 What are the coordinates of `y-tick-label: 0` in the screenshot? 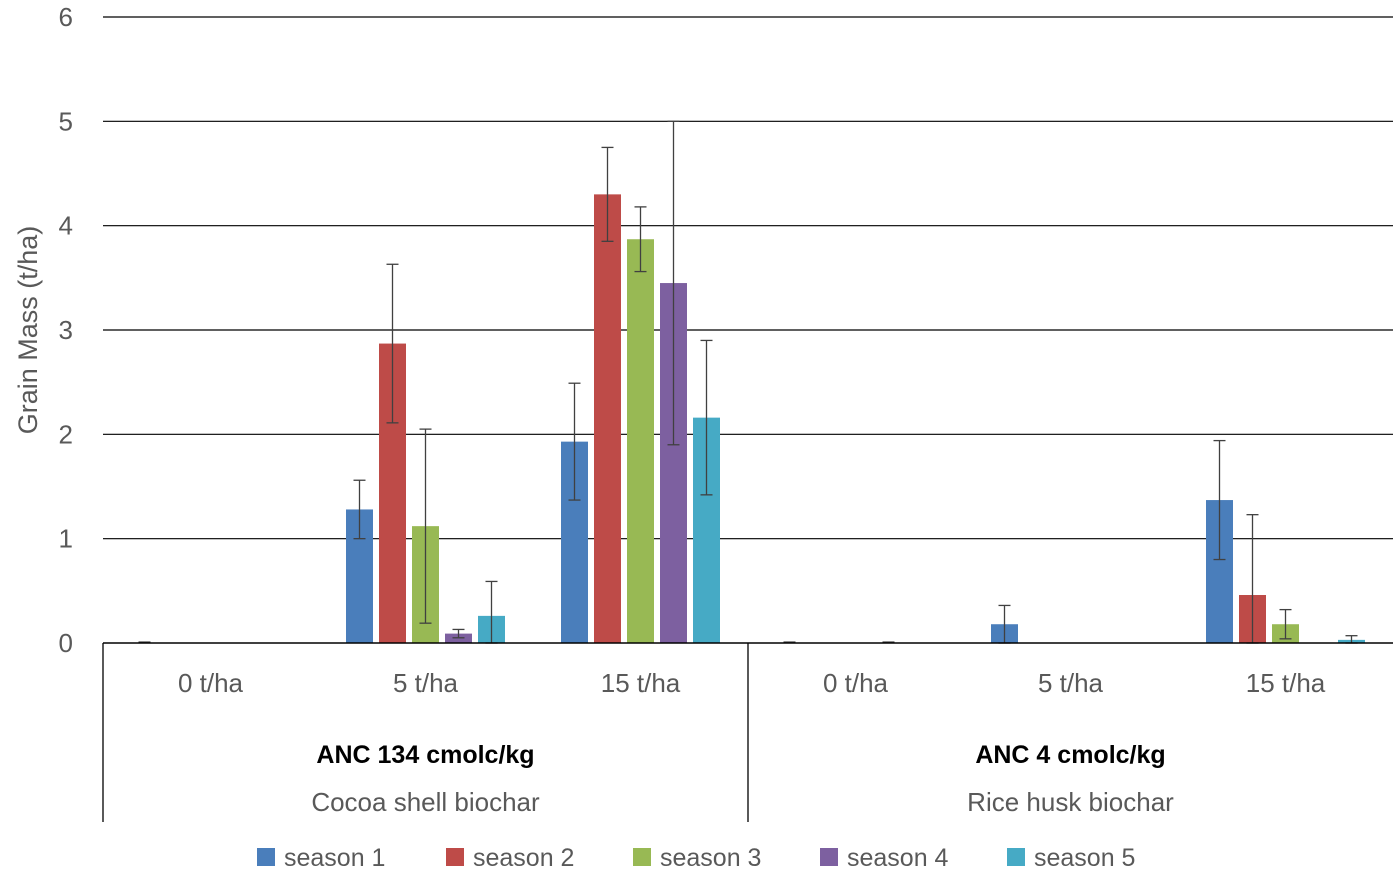 It's located at (66, 643).